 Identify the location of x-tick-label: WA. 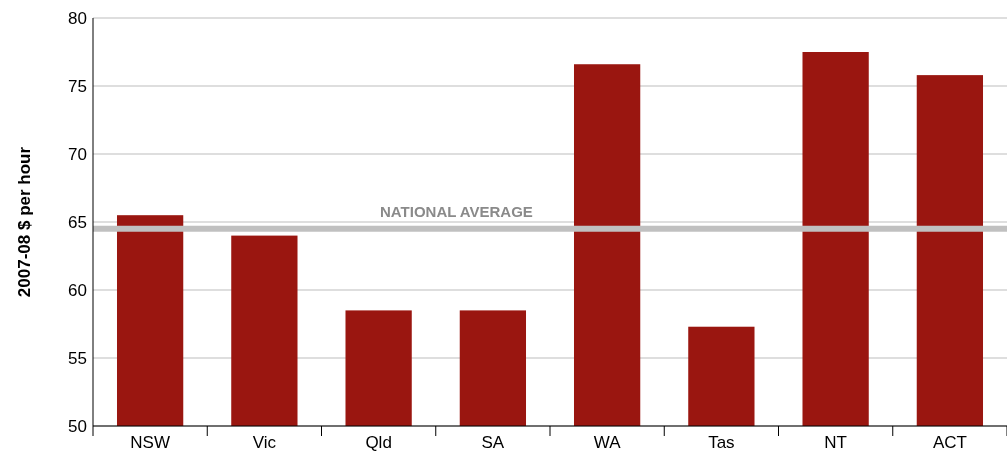
(607, 442).